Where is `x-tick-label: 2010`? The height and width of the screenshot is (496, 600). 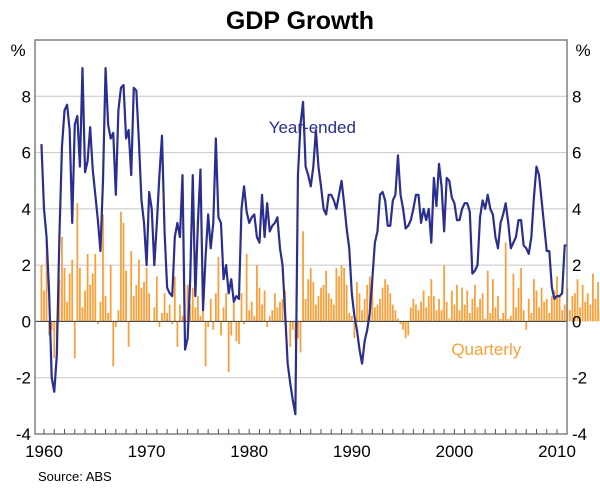 x-tick-label: 2010 is located at coordinates (557, 451).